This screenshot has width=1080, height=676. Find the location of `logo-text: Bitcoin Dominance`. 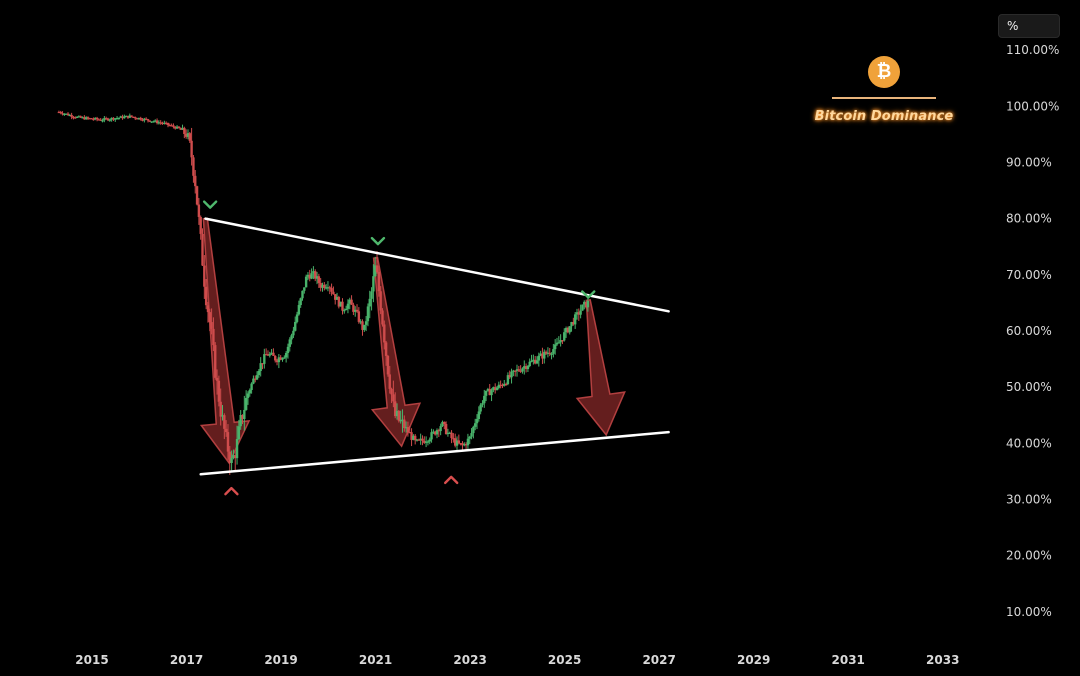

logo-text: Bitcoin Dominance is located at coordinates (884, 116).